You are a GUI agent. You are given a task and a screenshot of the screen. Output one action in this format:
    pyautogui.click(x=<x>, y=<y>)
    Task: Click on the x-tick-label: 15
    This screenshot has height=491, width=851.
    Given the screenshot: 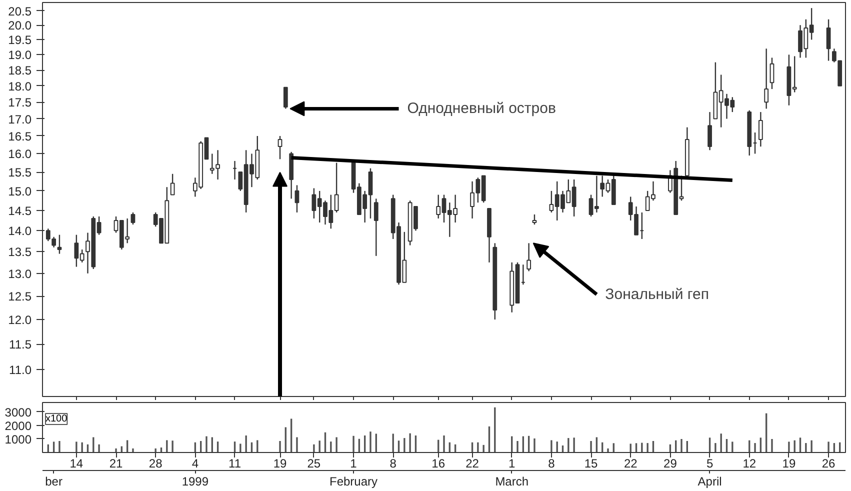 What is the action you would take?
    pyautogui.click(x=591, y=463)
    